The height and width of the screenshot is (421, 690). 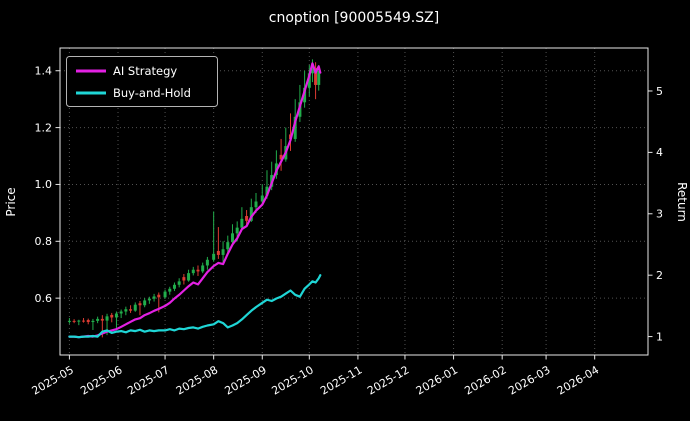 What do you see at coordinates (197, 380) in the screenshot?
I see `x-tick-label: 2025-08` at bounding box center [197, 380].